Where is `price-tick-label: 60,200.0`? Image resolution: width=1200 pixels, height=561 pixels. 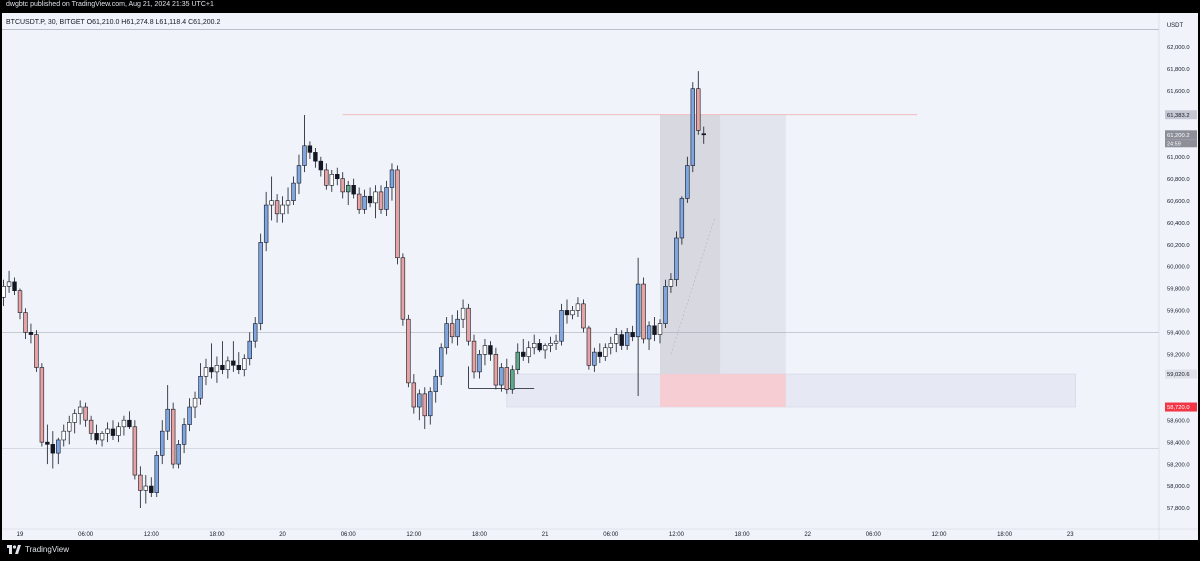
price-tick-label: 60,200.0 is located at coordinates (1178, 246).